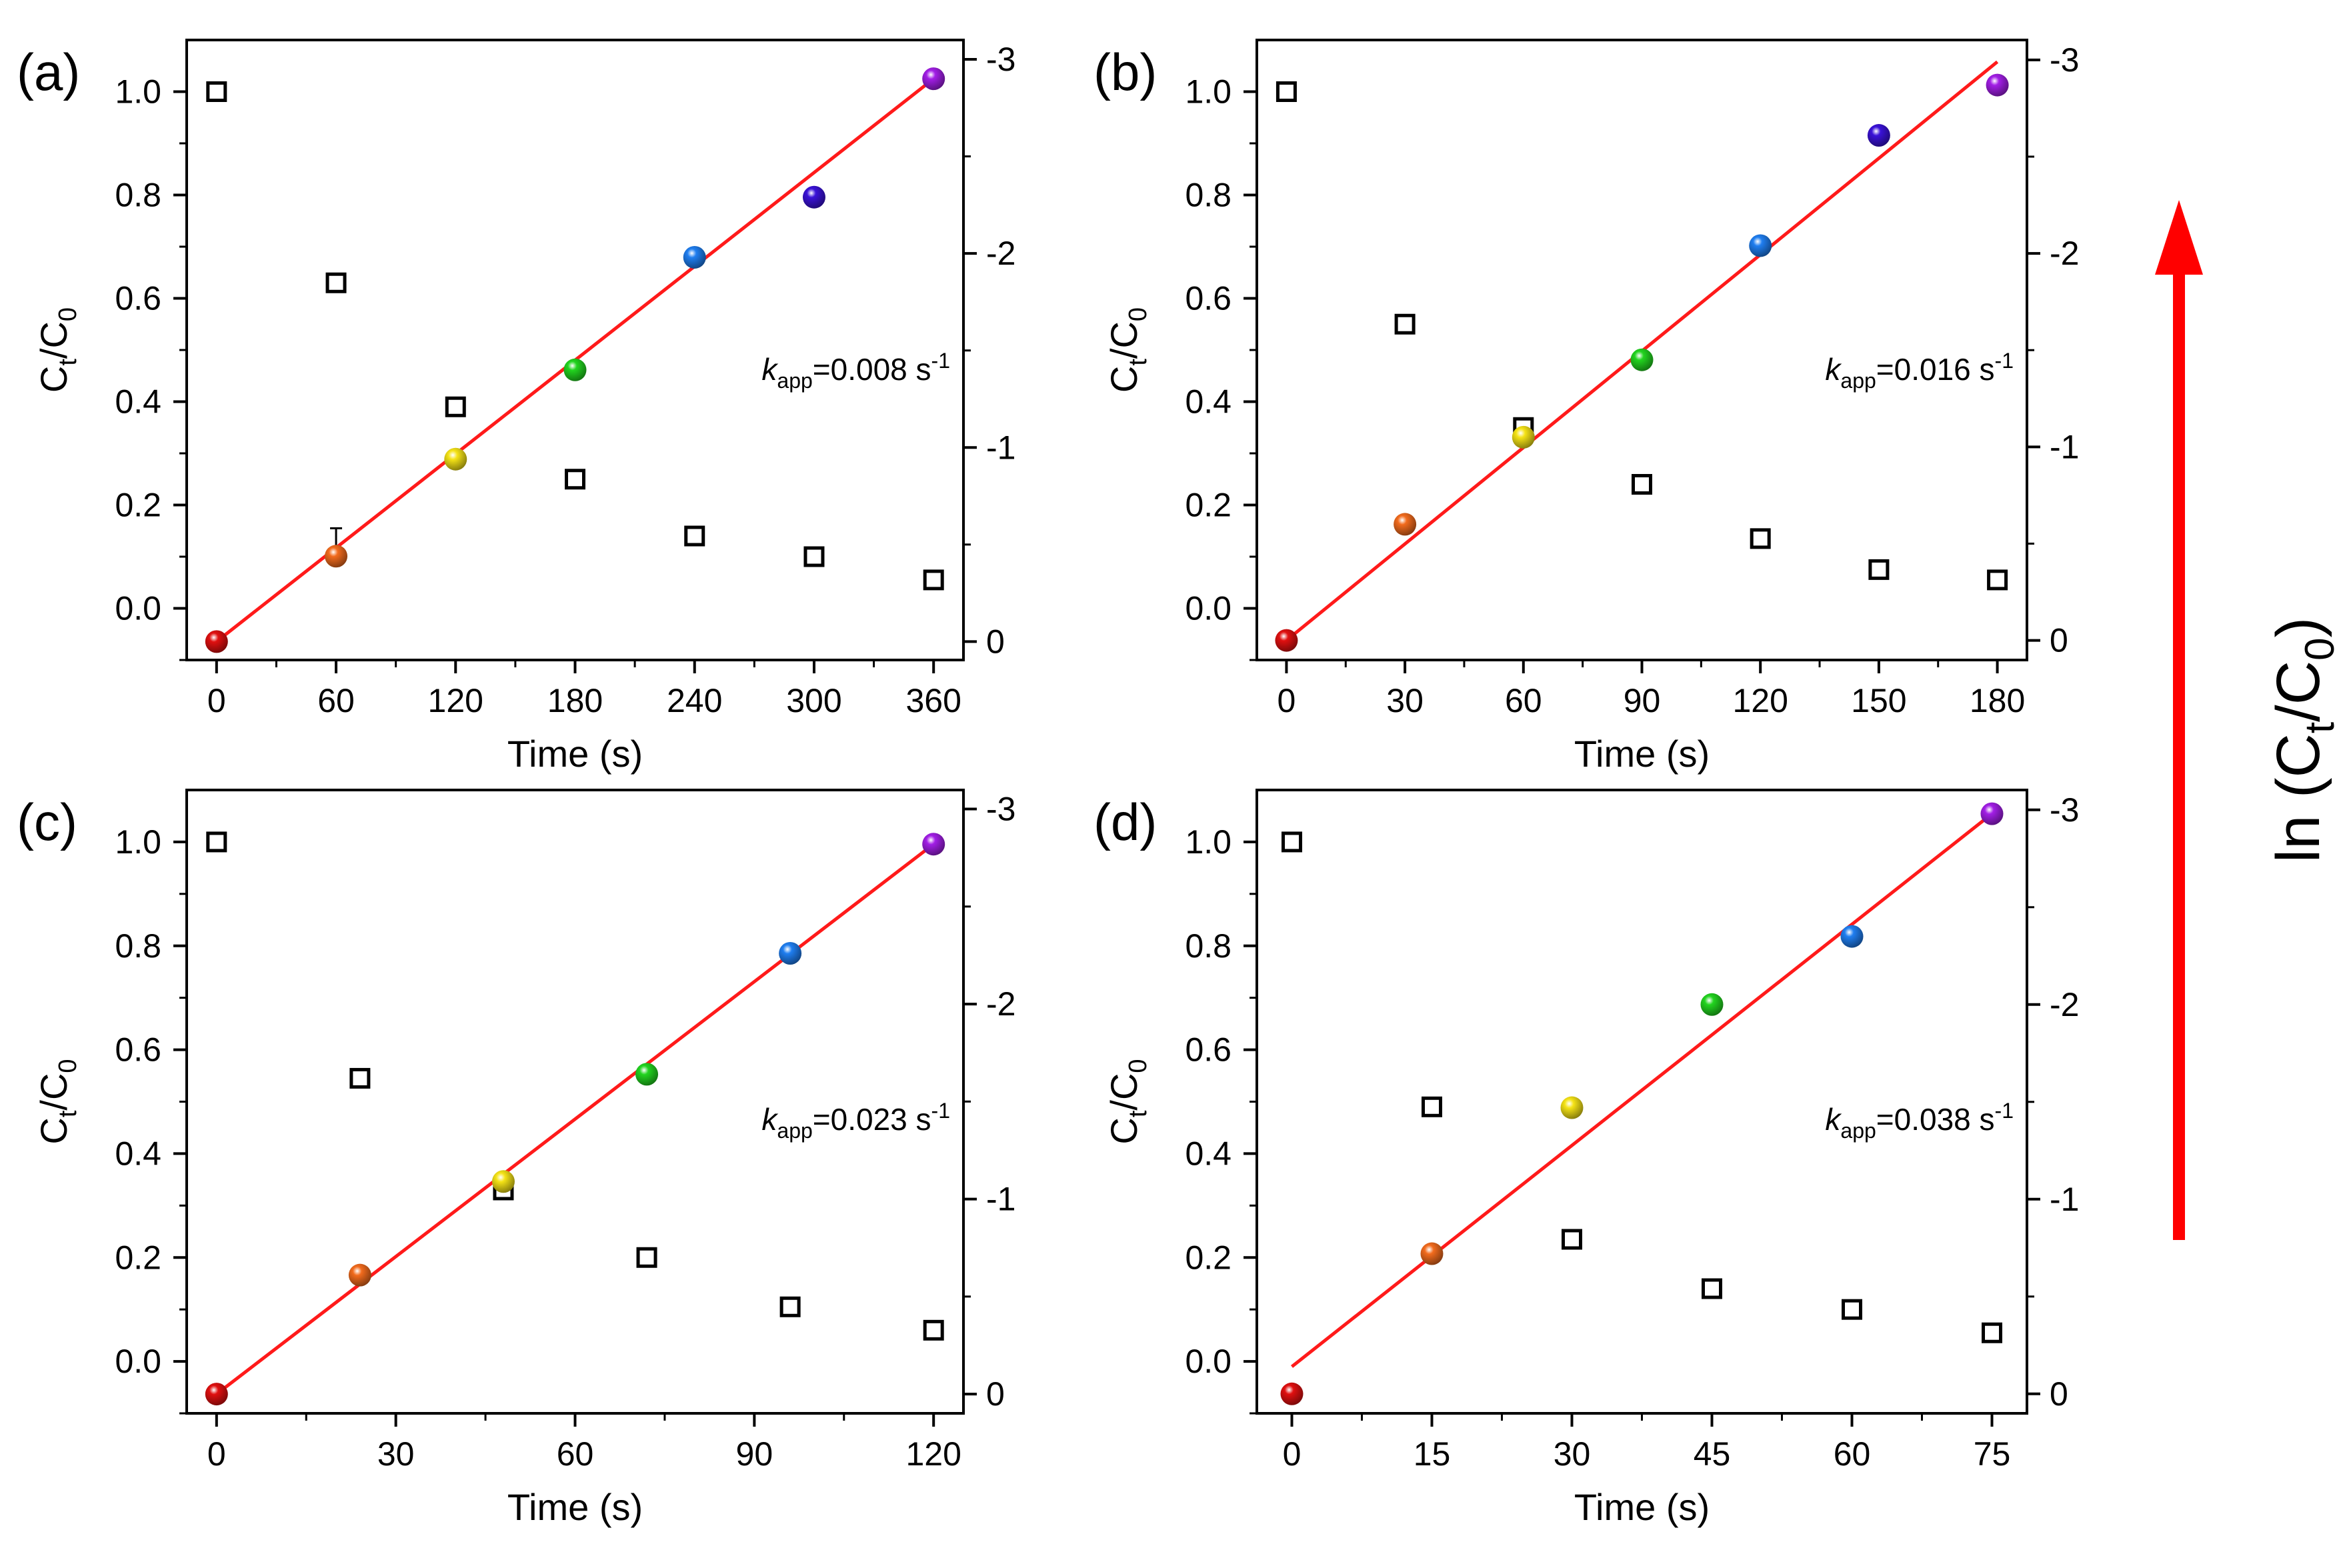 The height and width of the screenshot is (1568, 2351). Describe the element at coordinates (2298, 627) in the screenshot. I see `side-label-suffix: )` at that location.